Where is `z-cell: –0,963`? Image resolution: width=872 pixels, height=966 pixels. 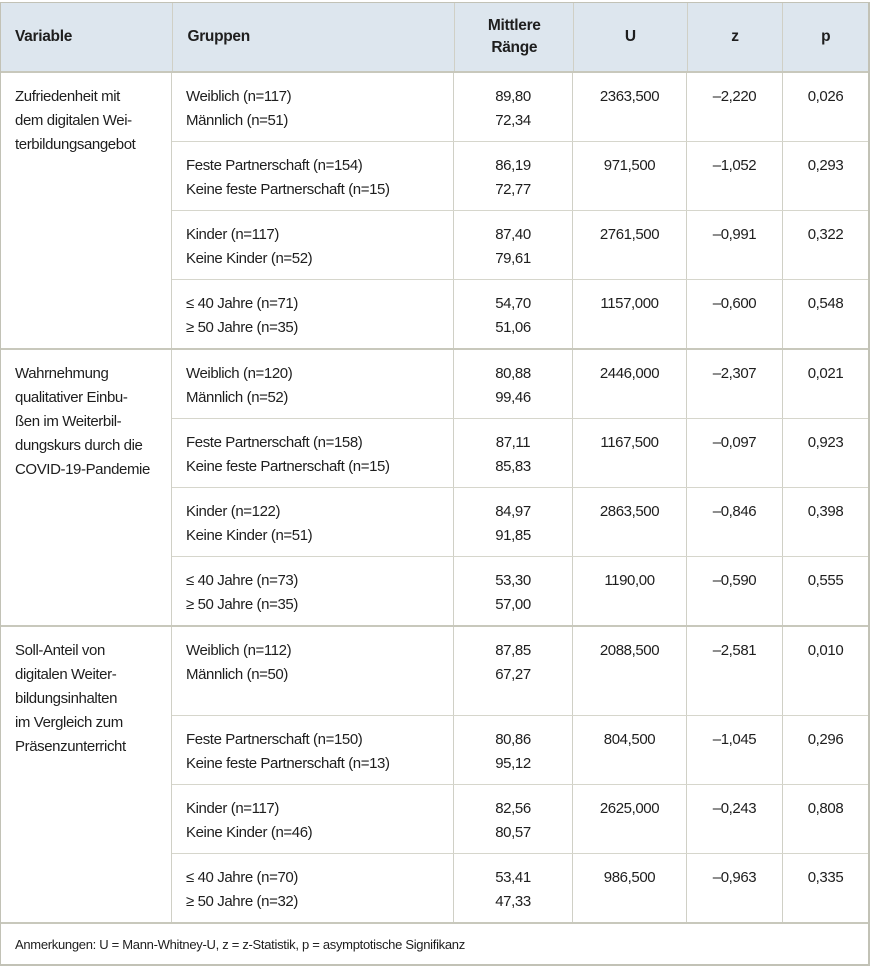
z-cell: –0,963 is located at coordinates (735, 888).